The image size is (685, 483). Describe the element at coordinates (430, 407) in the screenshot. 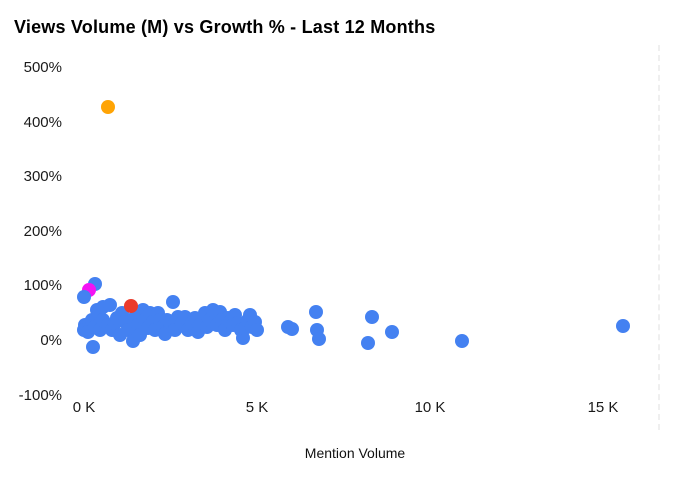

I see `x-axis-tick-label: 10 K` at that location.